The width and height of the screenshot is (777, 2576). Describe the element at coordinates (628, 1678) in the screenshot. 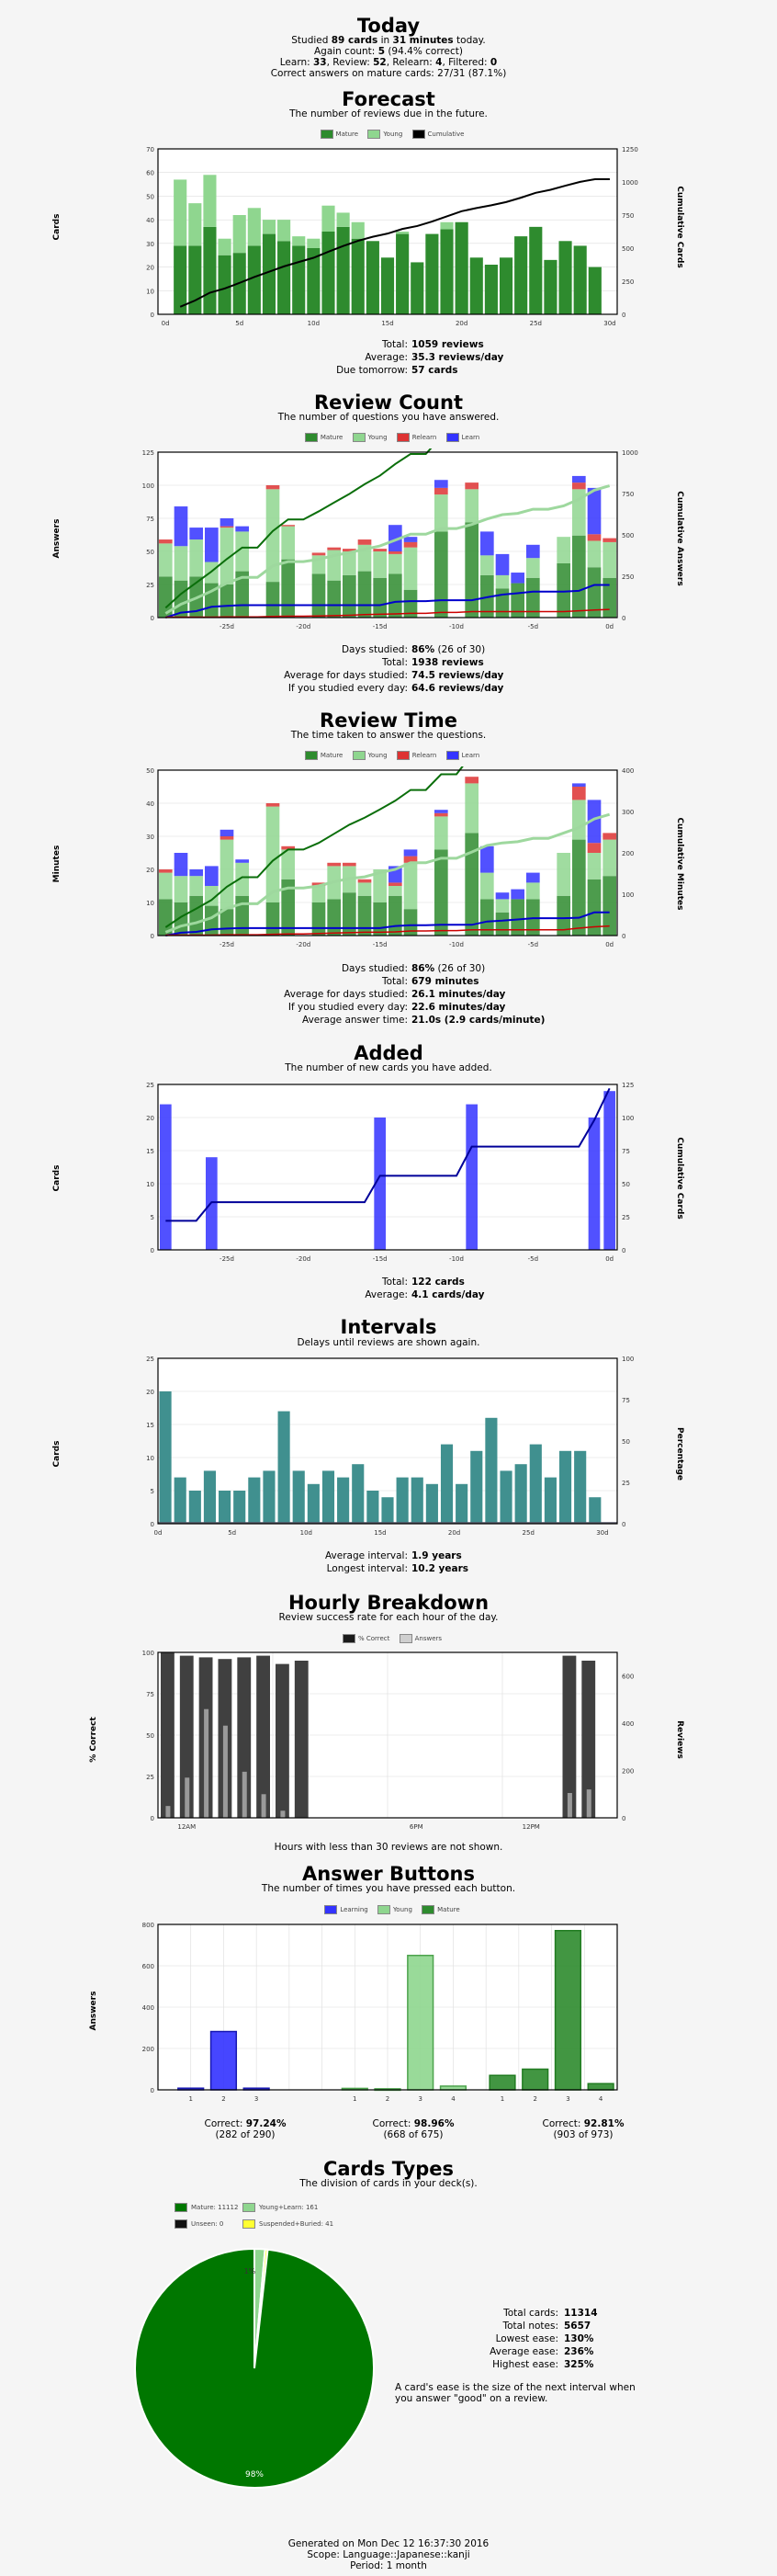

I see `y2-tick-label: 600` at that location.